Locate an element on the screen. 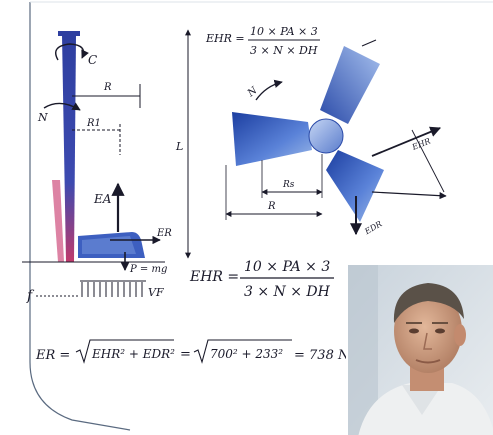 The image size is (493, 435). label-c: C is located at coordinates (92, 60).